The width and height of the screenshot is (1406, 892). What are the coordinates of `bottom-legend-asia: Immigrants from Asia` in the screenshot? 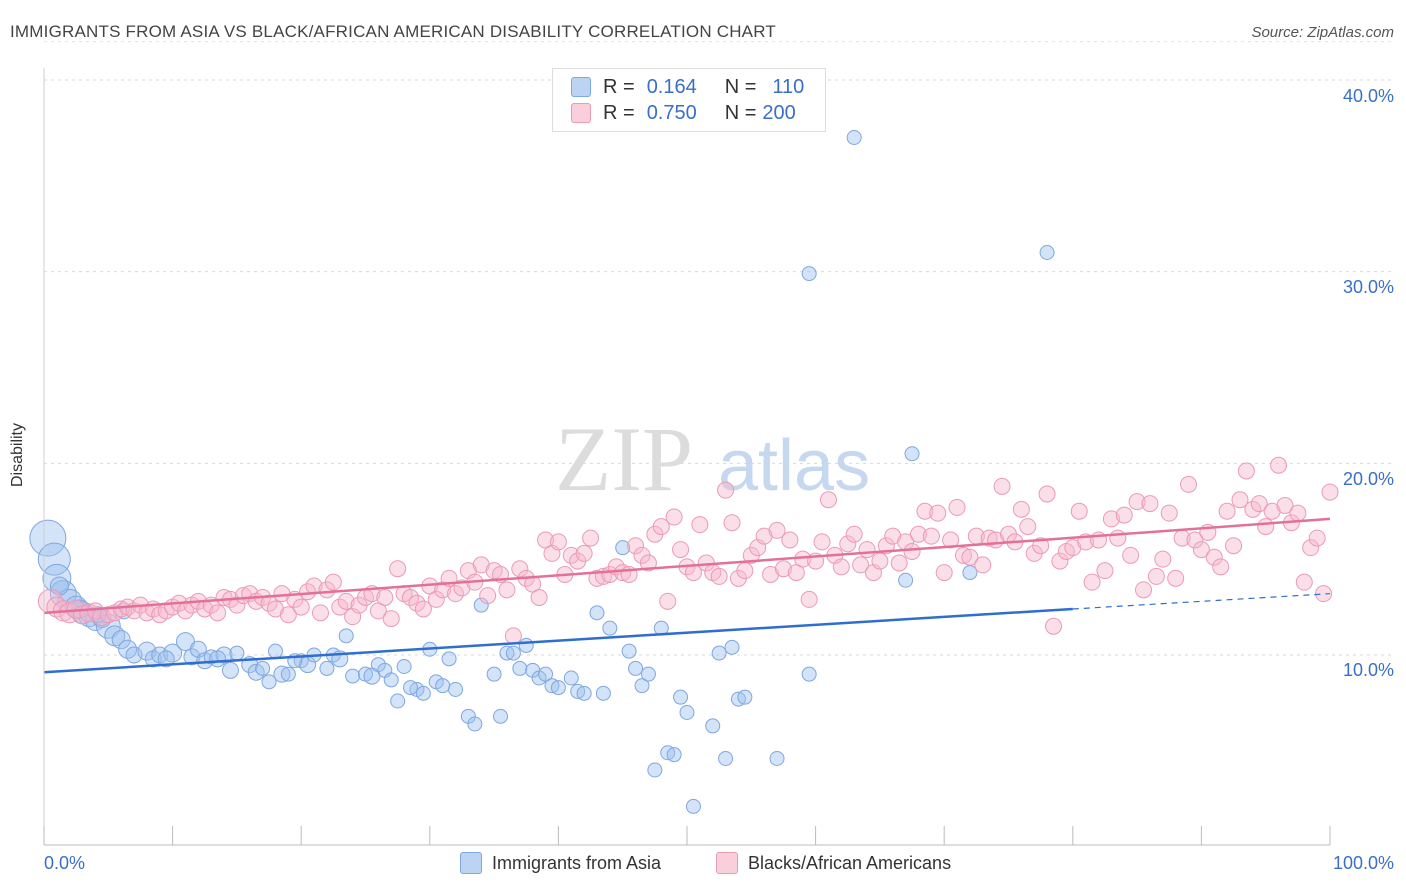 It's located at (560, 863).